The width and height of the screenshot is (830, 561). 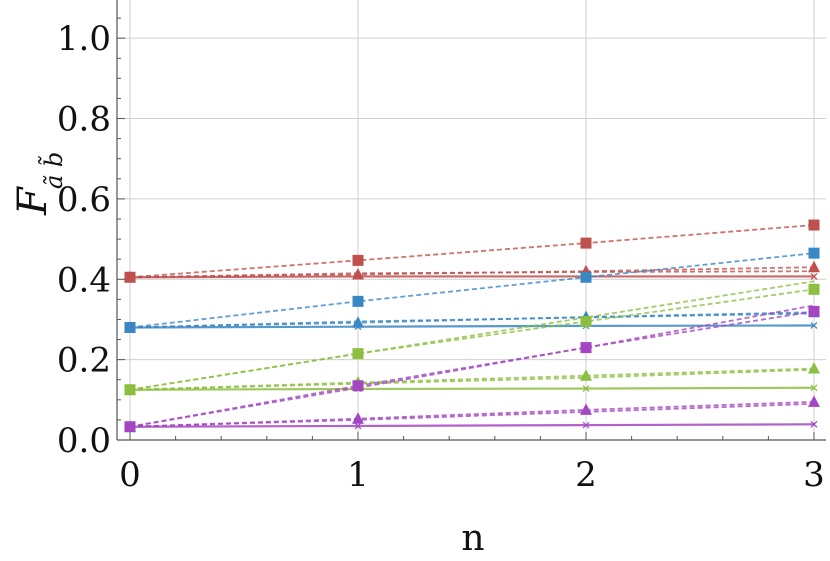 What do you see at coordinates (586, 475) in the screenshot?
I see `x-tick-label: 2` at bounding box center [586, 475].